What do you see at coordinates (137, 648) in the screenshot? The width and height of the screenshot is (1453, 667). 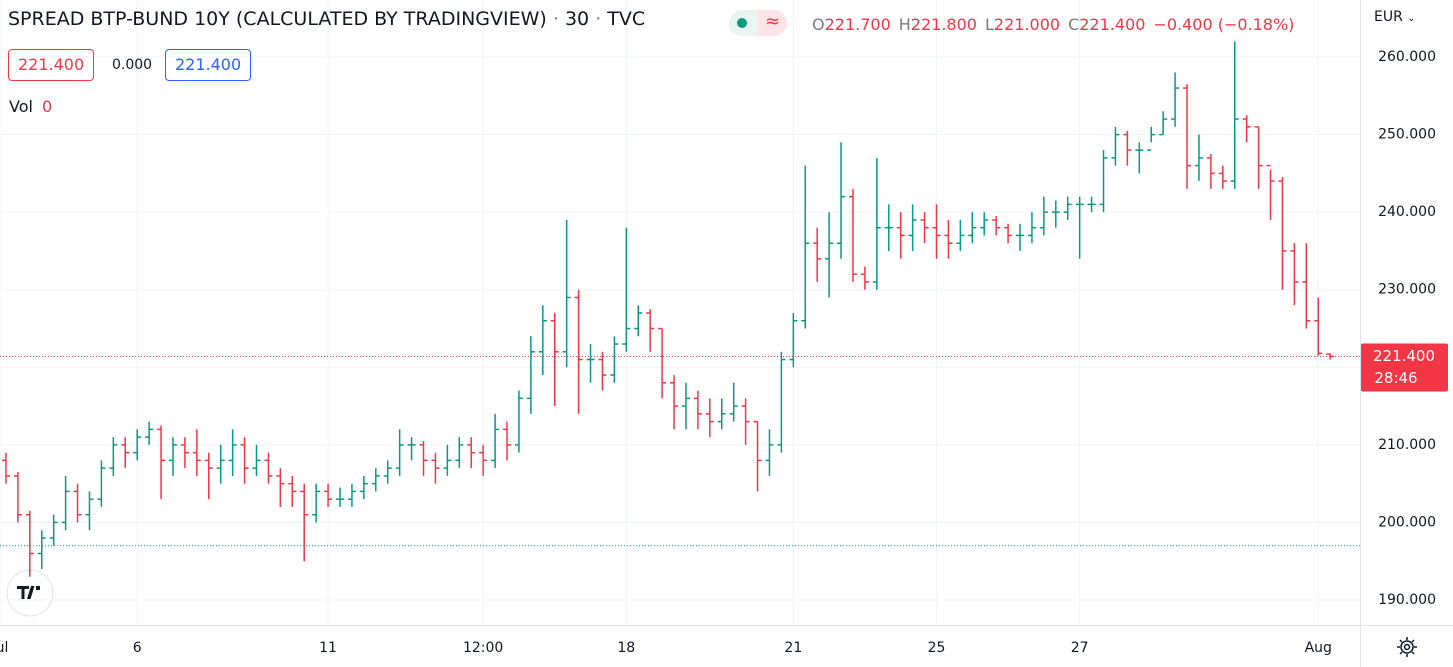 I see `x-tick-label: 6` at bounding box center [137, 648].